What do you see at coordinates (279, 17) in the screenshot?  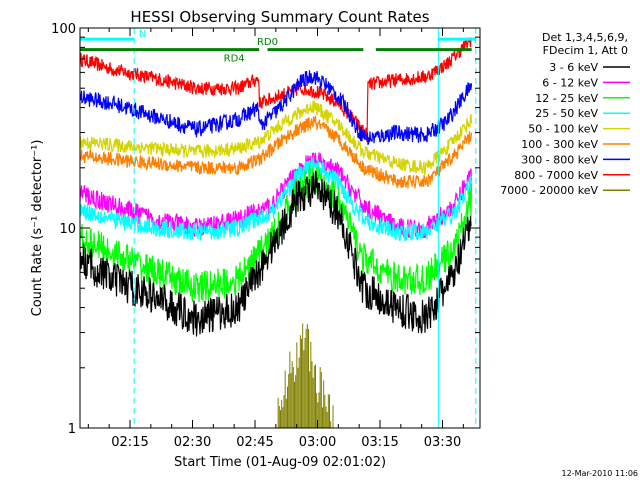 I see `chart-title: HESSI Observing Summary Count Rates` at bounding box center [279, 17].